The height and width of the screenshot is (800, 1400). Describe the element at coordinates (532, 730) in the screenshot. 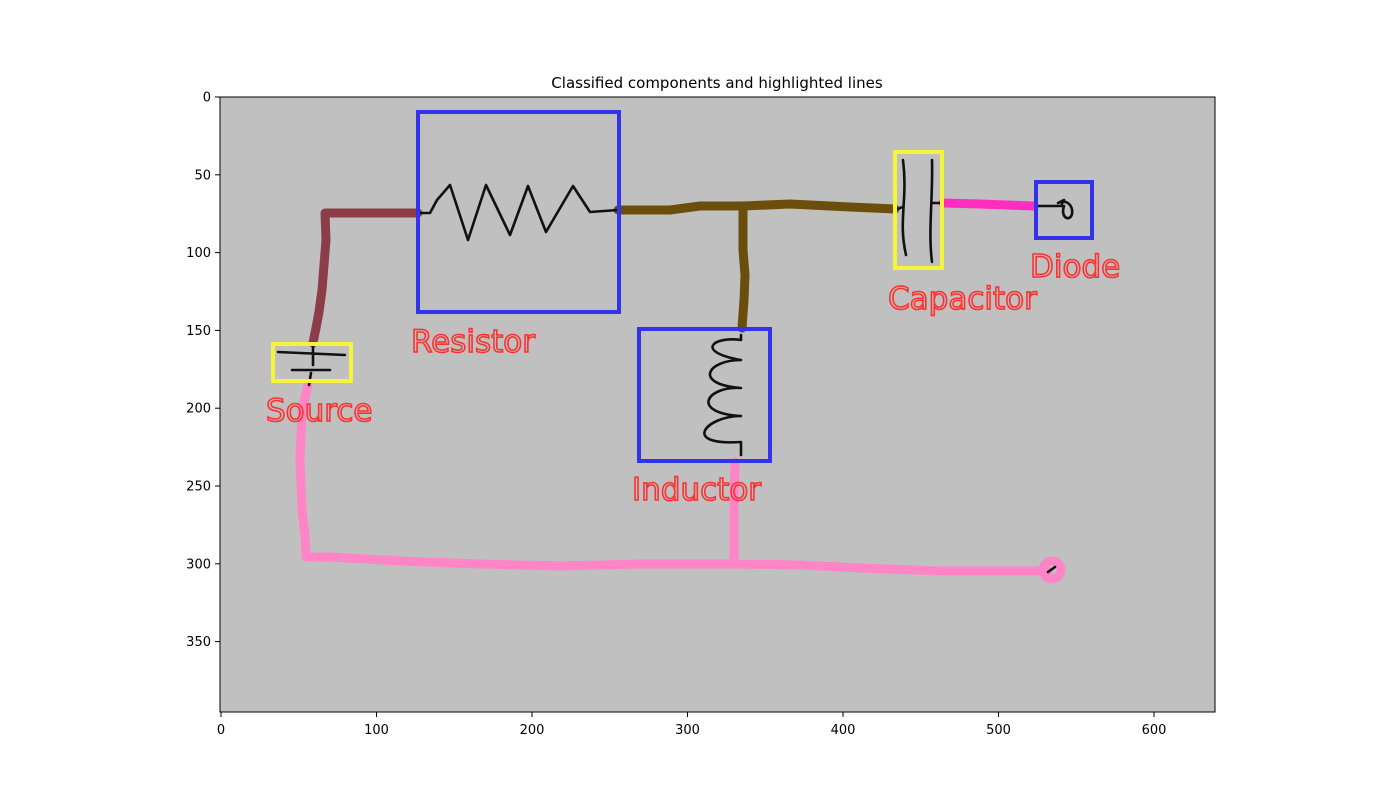

I see `x-tick-label: 200` at that location.